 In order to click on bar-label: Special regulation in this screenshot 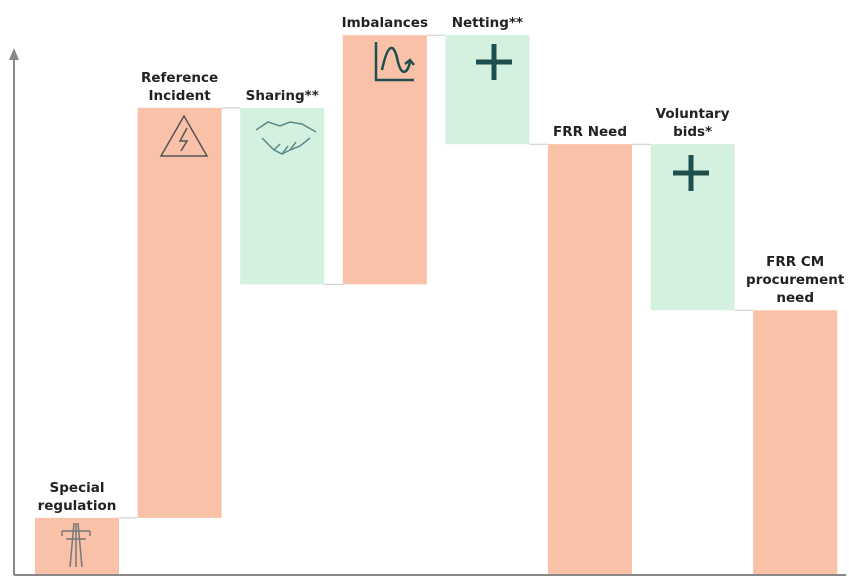, I will do `click(77, 496)`.